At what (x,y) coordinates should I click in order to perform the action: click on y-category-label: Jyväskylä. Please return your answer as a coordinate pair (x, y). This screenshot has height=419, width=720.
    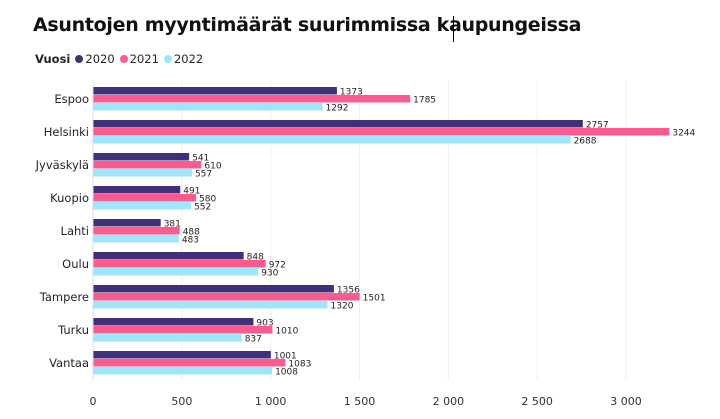
    Looking at the image, I should click on (62, 165).